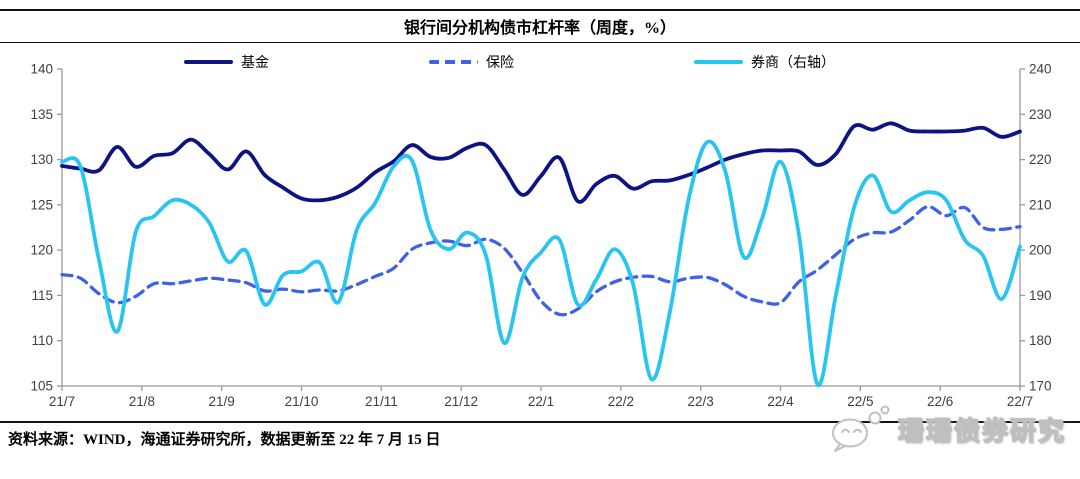  I want to click on x-tick-label: 22/2, so click(621, 401).